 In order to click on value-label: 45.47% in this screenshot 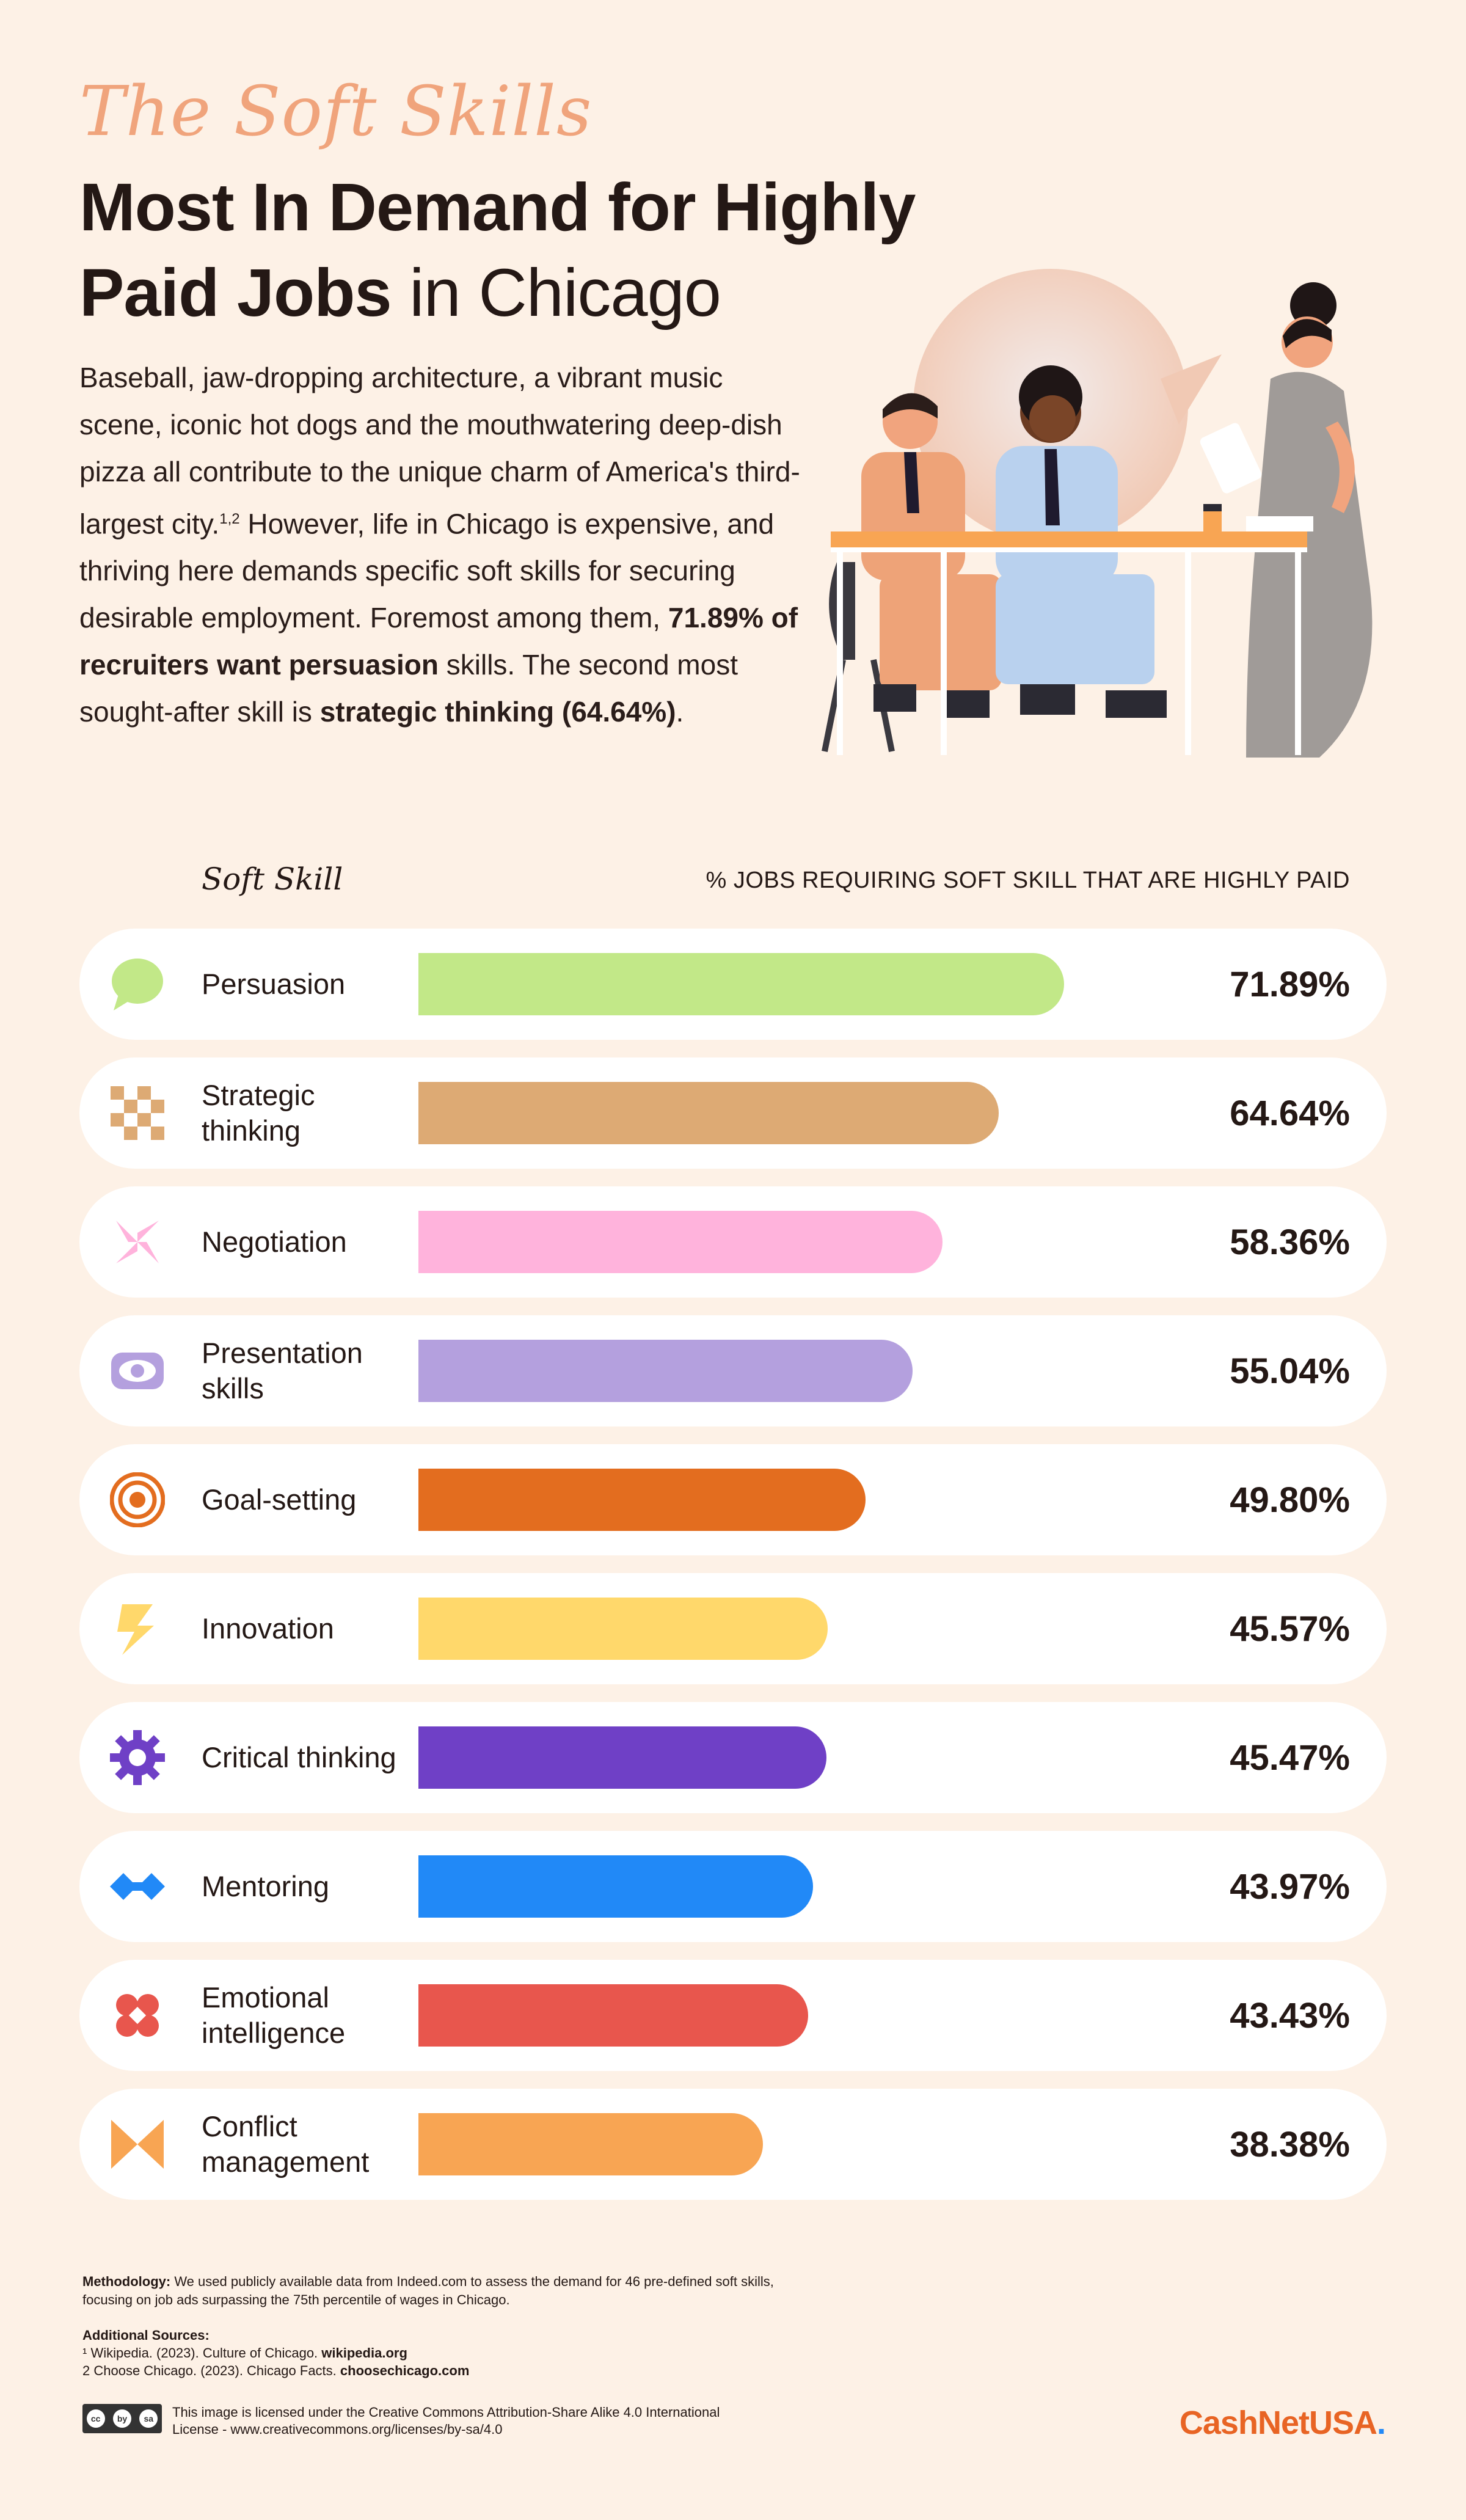, I will do `click(1290, 1757)`.